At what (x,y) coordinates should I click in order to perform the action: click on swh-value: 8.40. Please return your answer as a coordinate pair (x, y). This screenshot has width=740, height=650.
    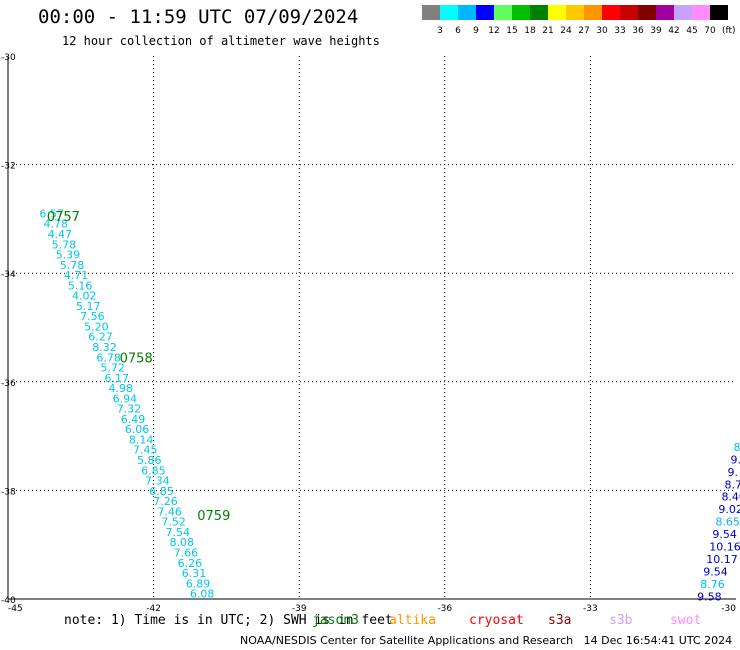
    Looking at the image, I should click on (730, 497).